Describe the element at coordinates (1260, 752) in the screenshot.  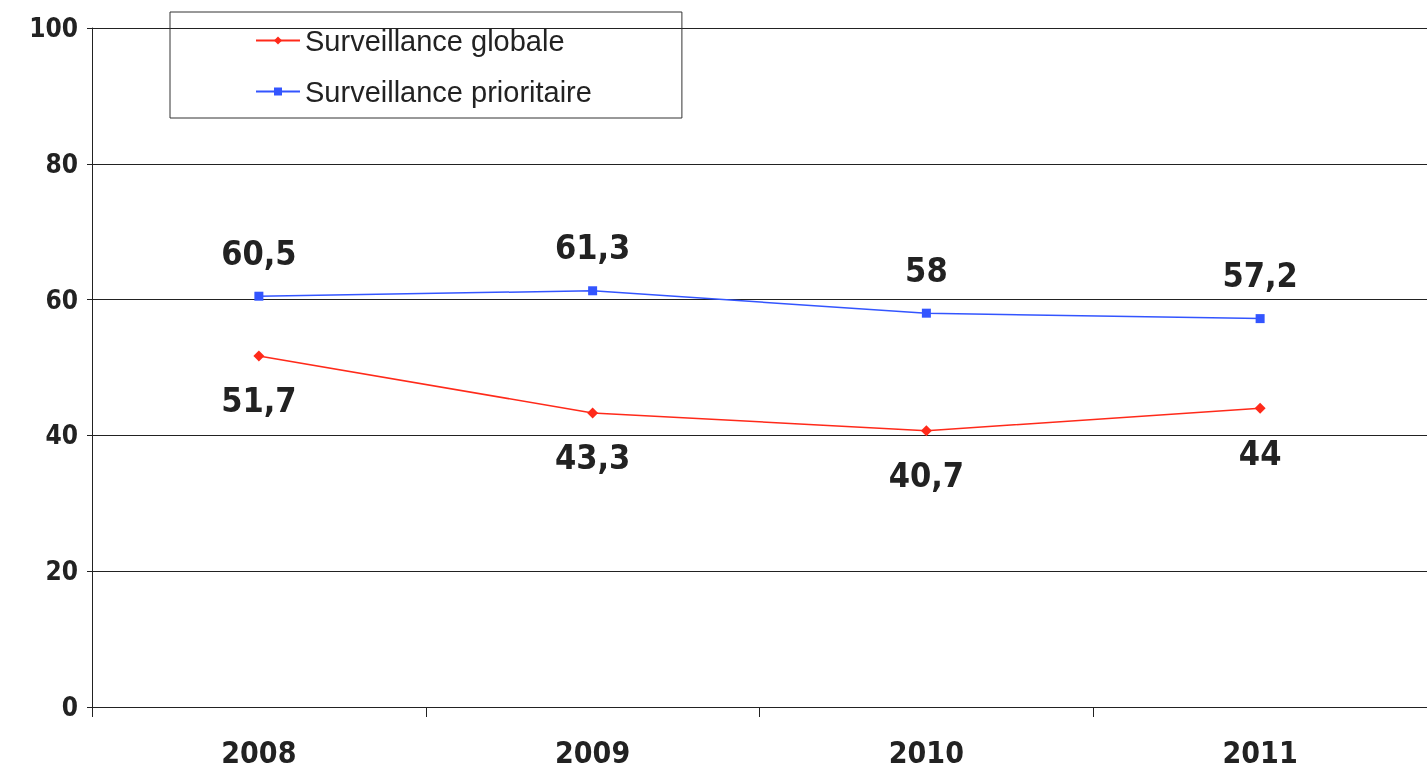
I see `x-tick-label: 2011` at that location.